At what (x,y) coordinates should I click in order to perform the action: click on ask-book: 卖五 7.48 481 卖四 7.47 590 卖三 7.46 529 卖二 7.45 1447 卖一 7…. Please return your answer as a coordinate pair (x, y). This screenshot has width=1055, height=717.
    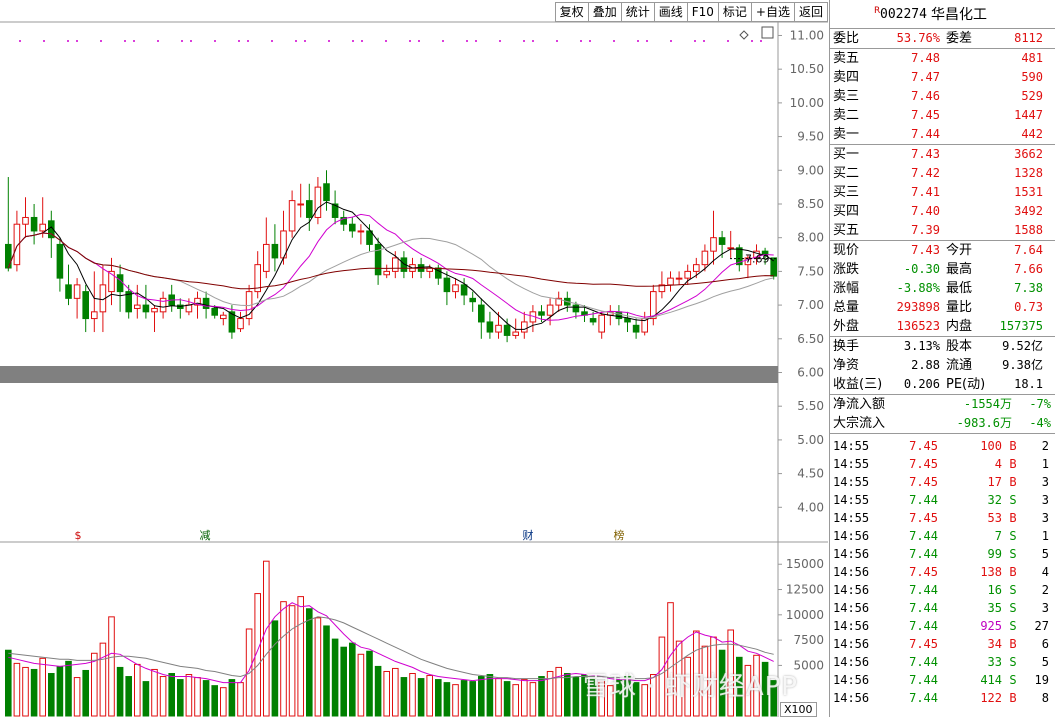
    Looking at the image, I should click on (942, 97).